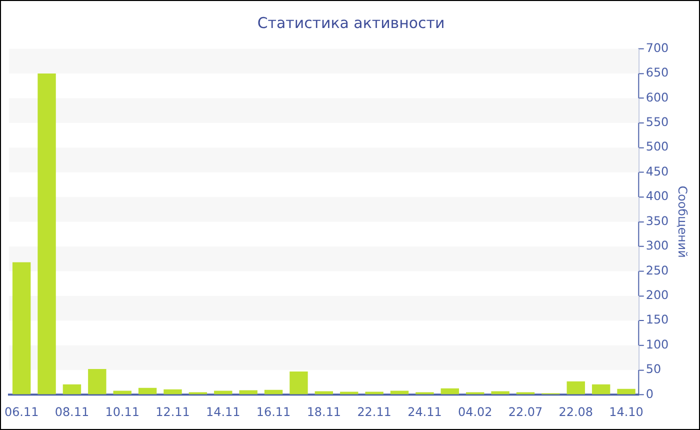  Describe the element at coordinates (273, 411) in the screenshot. I see `x-tick-label: 16.11` at that location.